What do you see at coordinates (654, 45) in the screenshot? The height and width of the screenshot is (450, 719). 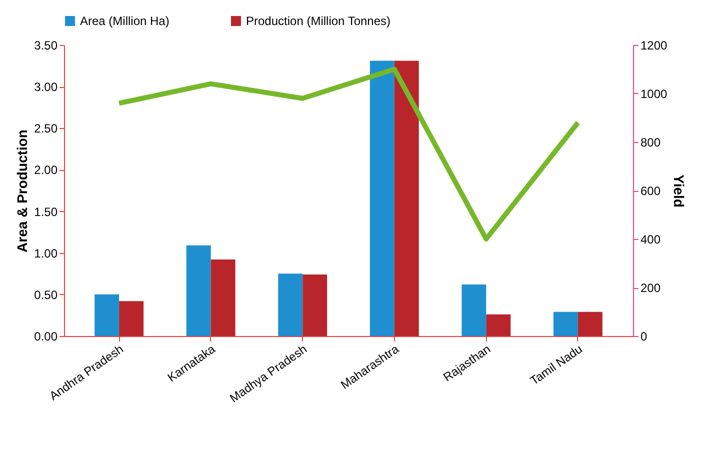 I see `y2-tick-label: 1200` at bounding box center [654, 45].